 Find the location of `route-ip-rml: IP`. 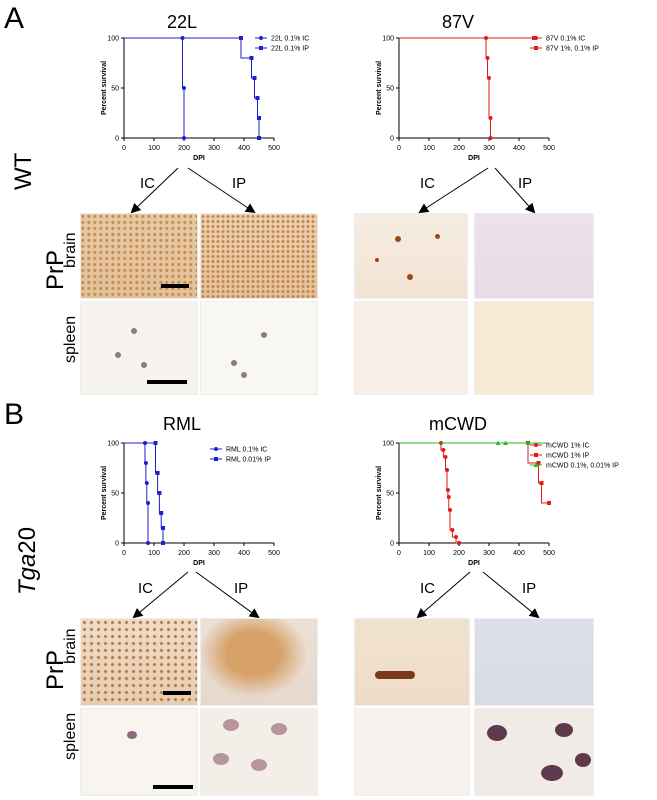

route-ip-rml: IP is located at coordinates (241, 588).